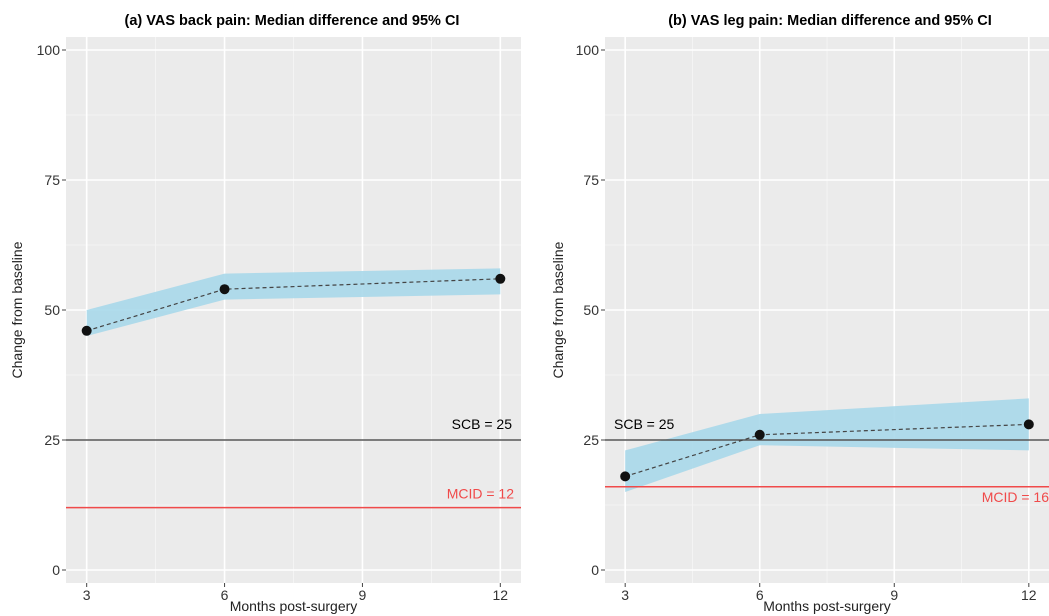 Image resolution: width=1049 pixels, height=616 pixels. I want to click on mcid-label: MCID = 12, so click(481, 494).